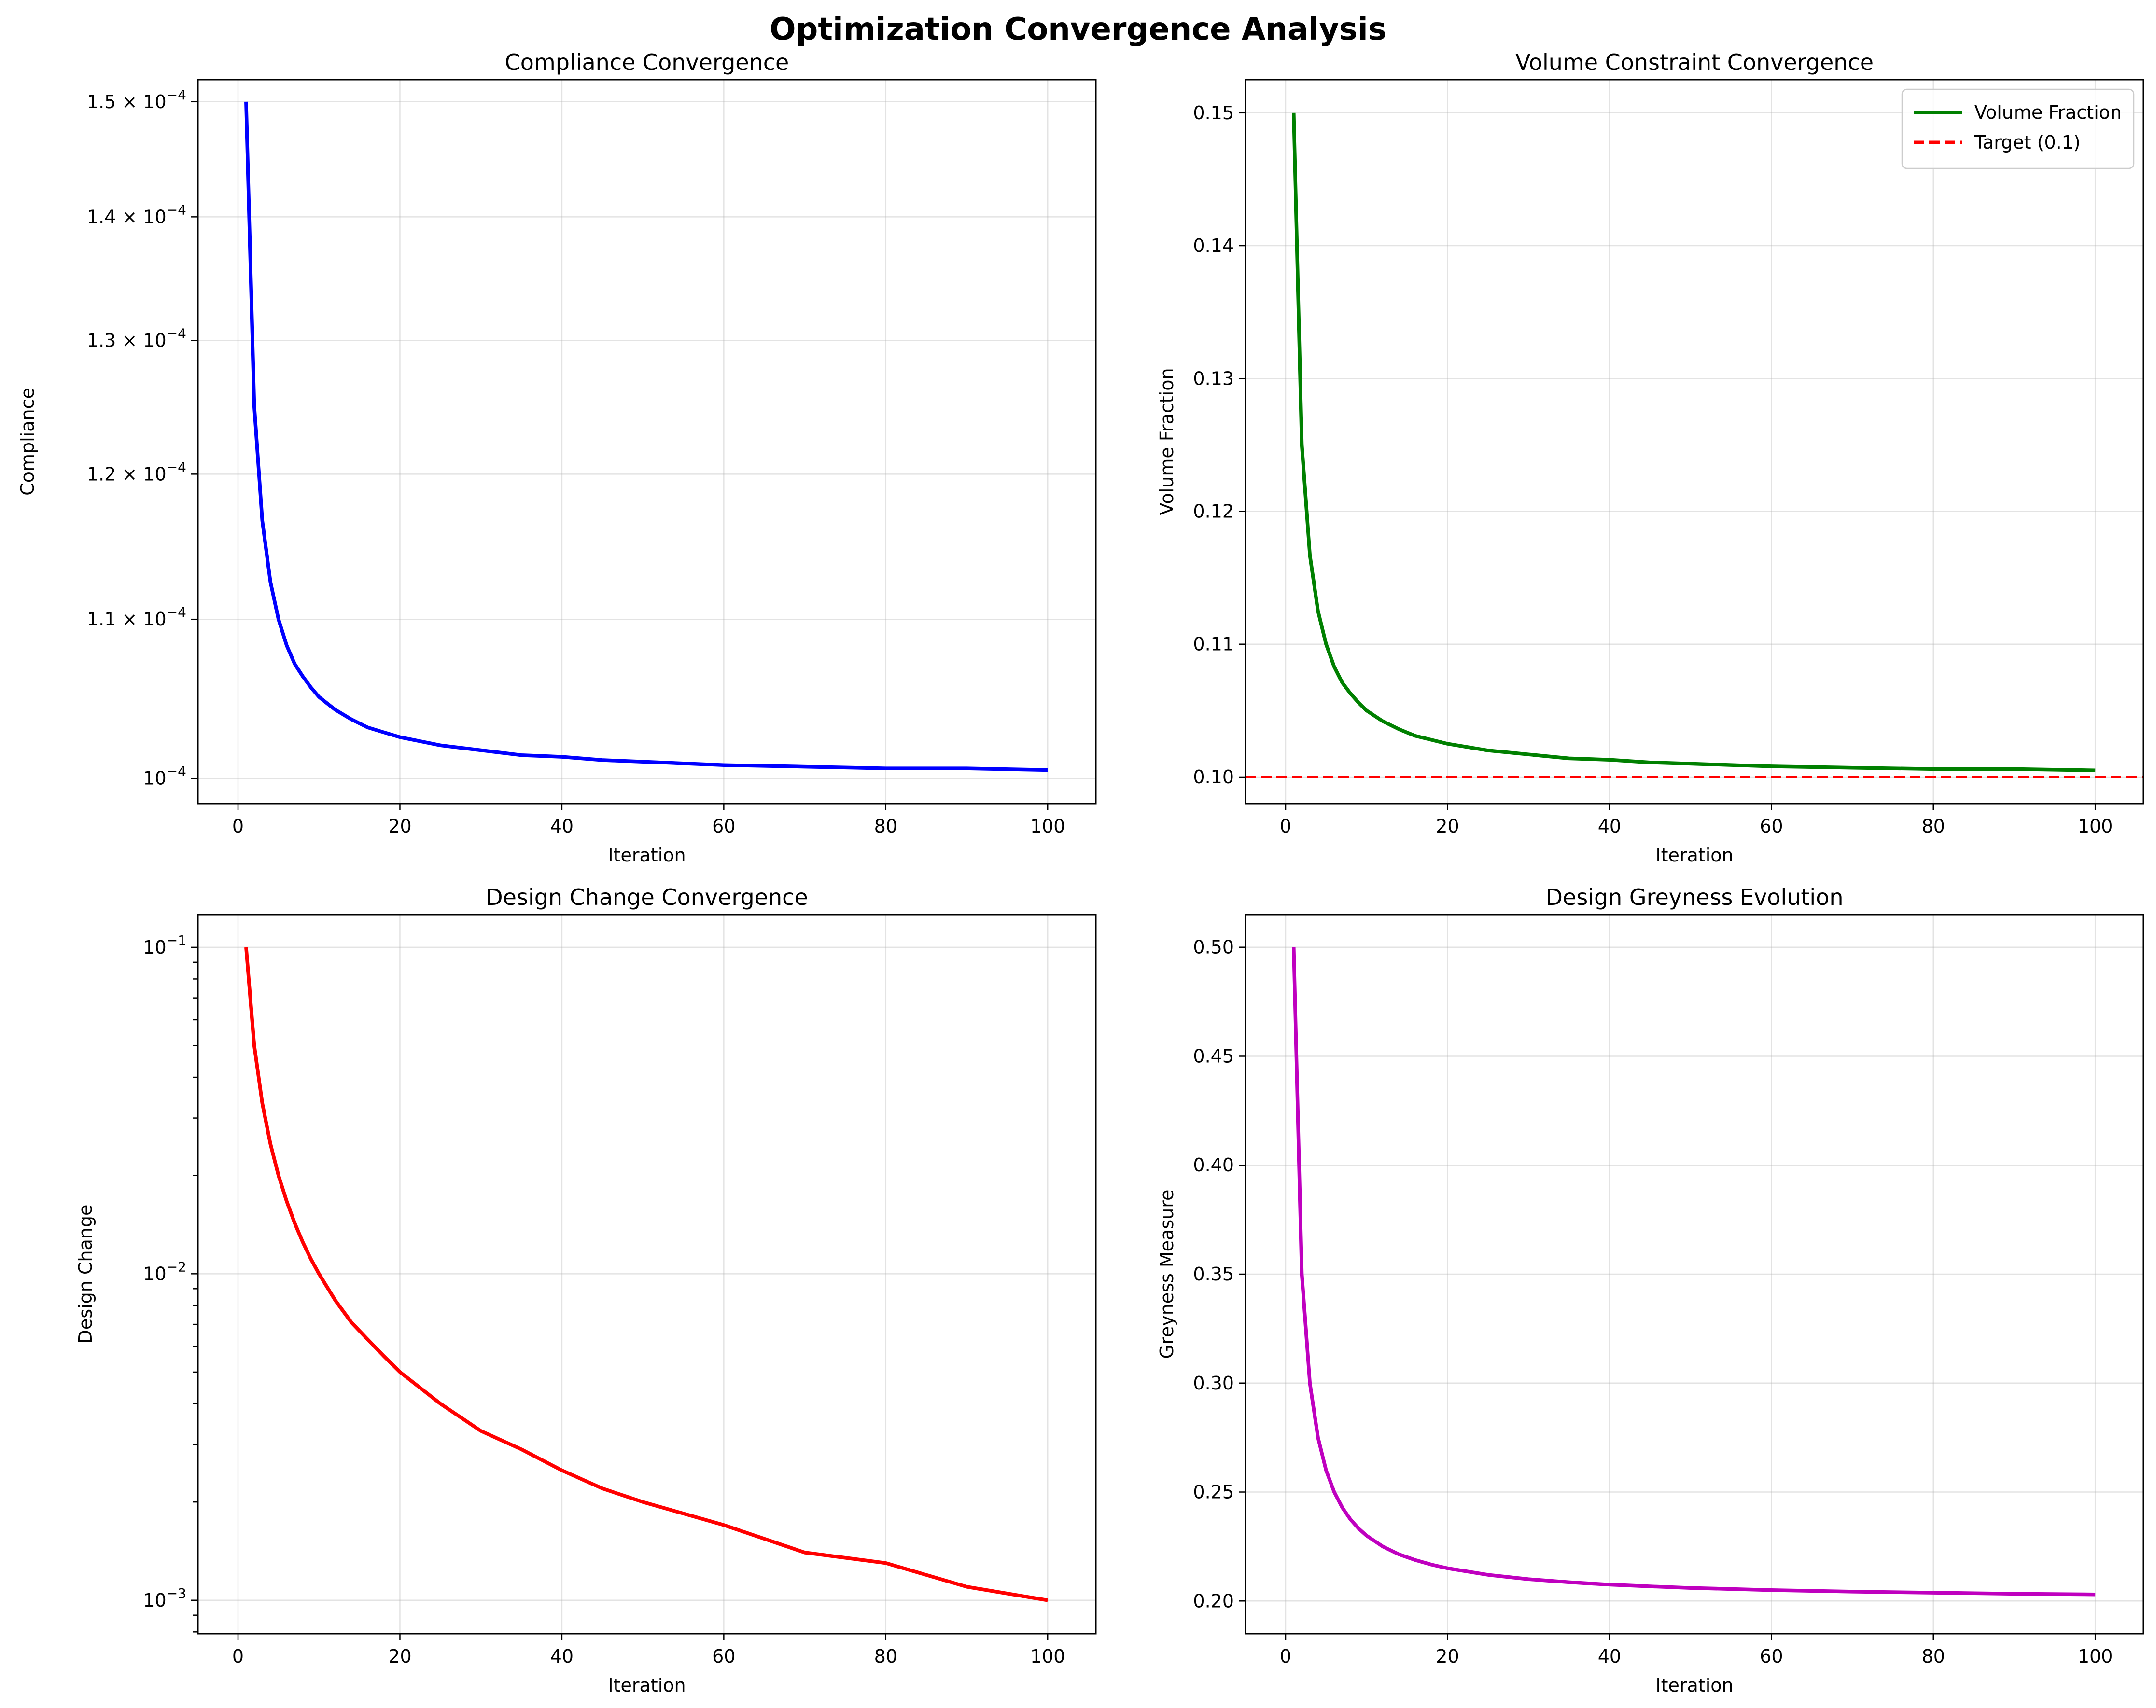 Image resolution: width=2156 pixels, height=1708 pixels. Describe the element at coordinates (102, 474) in the screenshot. I see `y-tick-mantissa: 1.2` at that location.